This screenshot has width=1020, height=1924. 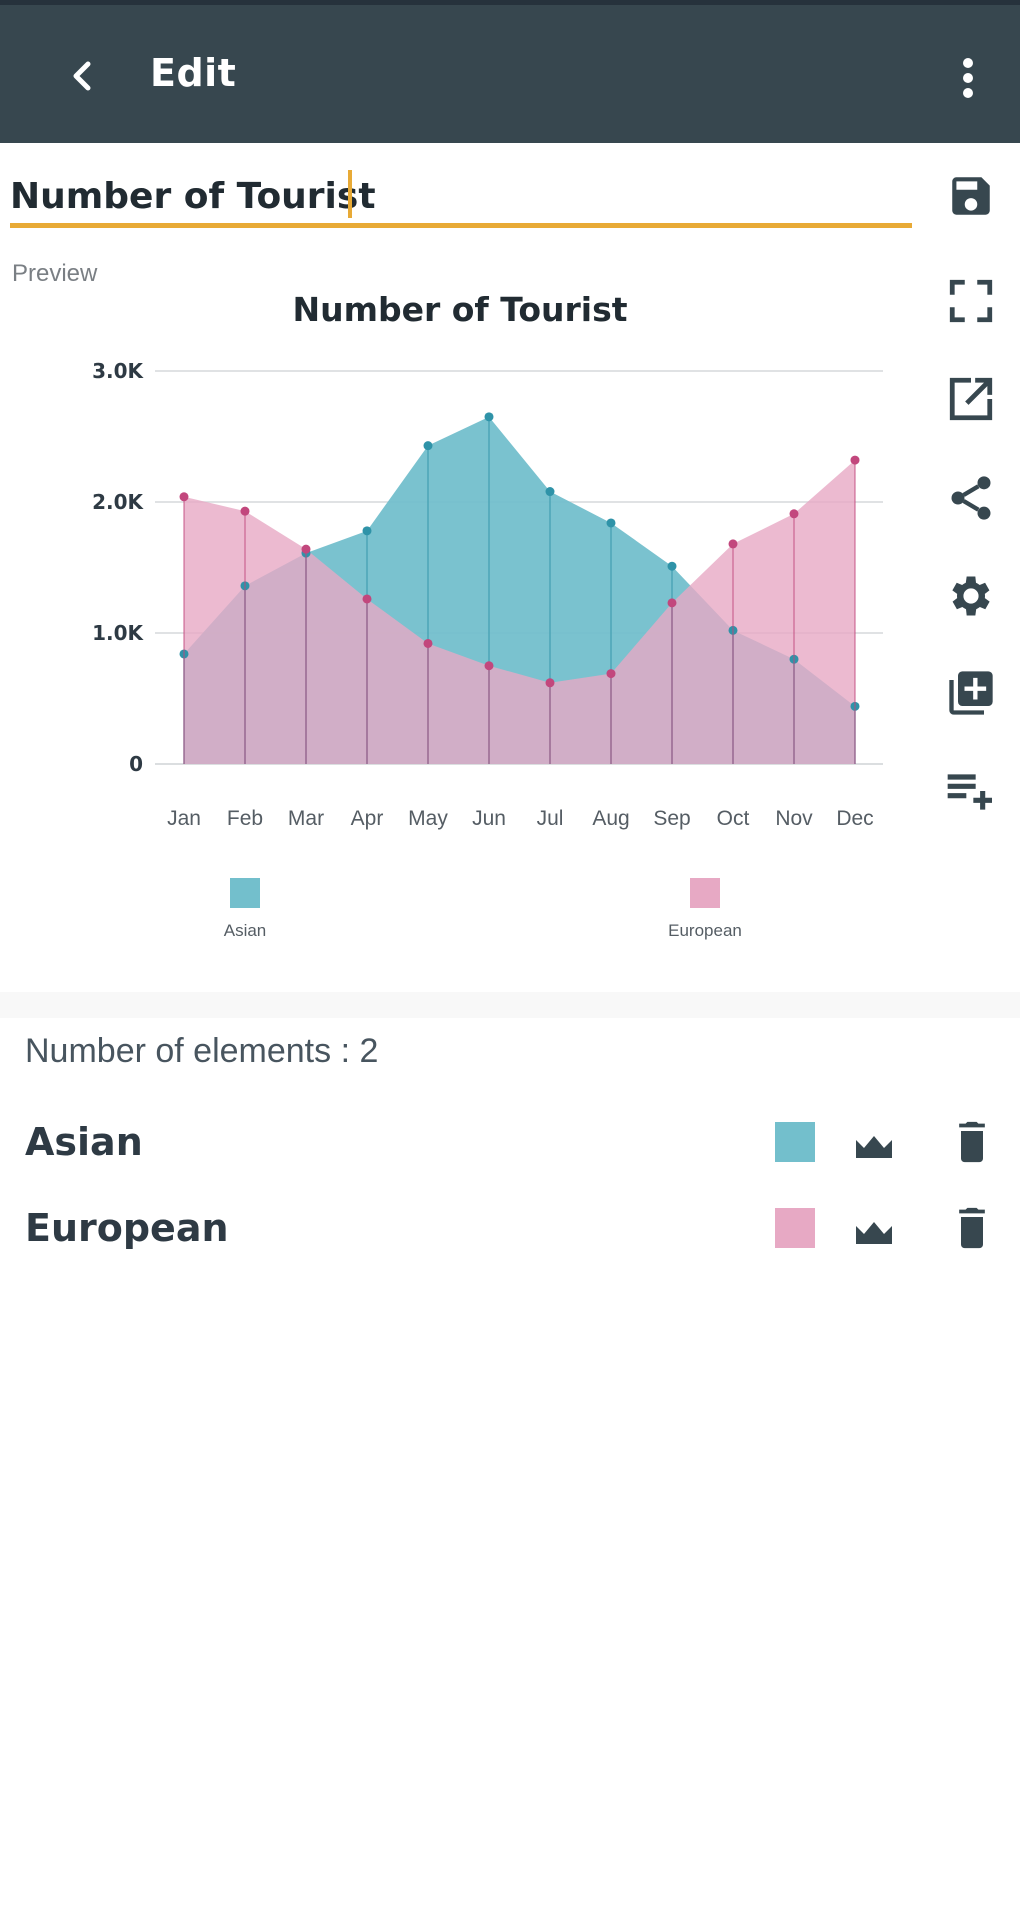 What do you see at coordinates (118, 502) in the screenshot?
I see `y-tick-label: 2.0K` at bounding box center [118, 502].